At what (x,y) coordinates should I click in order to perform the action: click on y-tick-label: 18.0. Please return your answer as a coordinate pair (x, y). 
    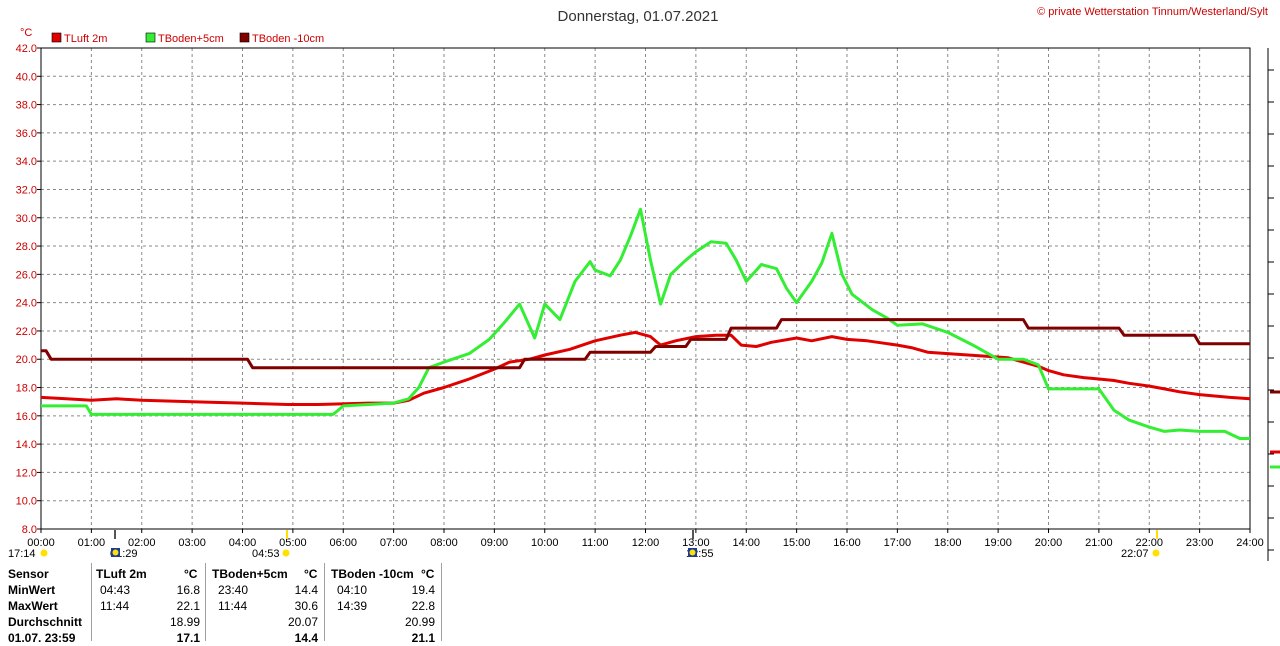
    Looking at the image, I should click on (26, 389).